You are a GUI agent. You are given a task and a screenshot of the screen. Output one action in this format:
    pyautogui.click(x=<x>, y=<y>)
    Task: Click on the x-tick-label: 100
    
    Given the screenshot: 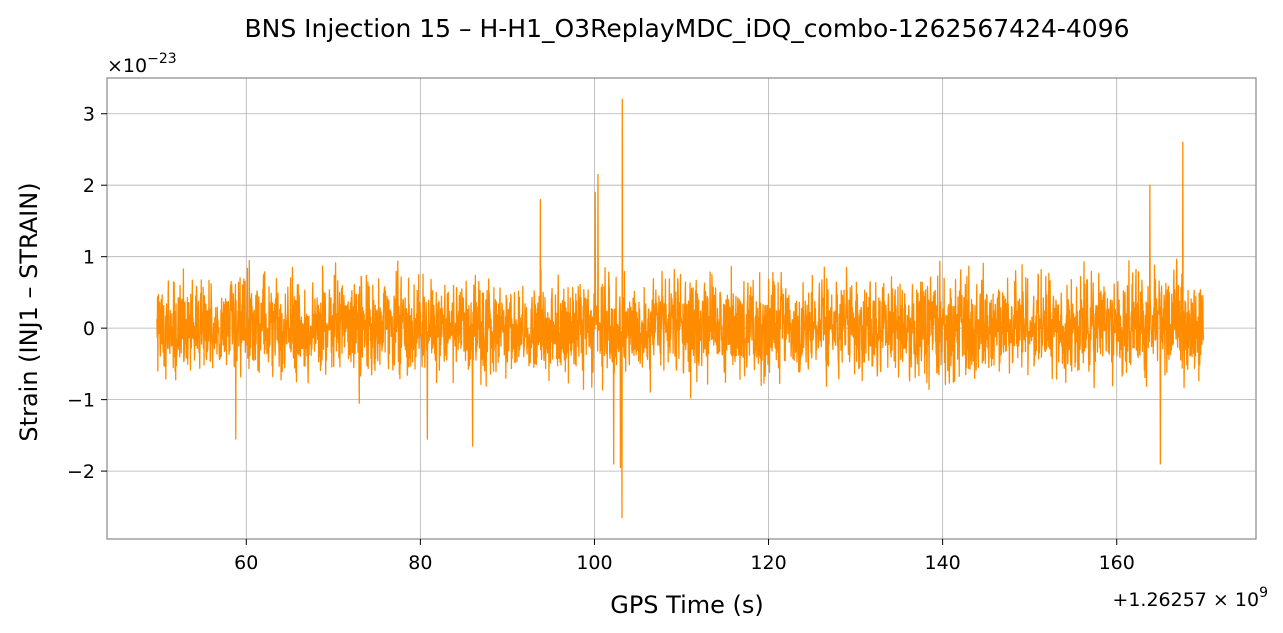 What is the action you would take?
    pyautogui.click(x=594, y=563)
    